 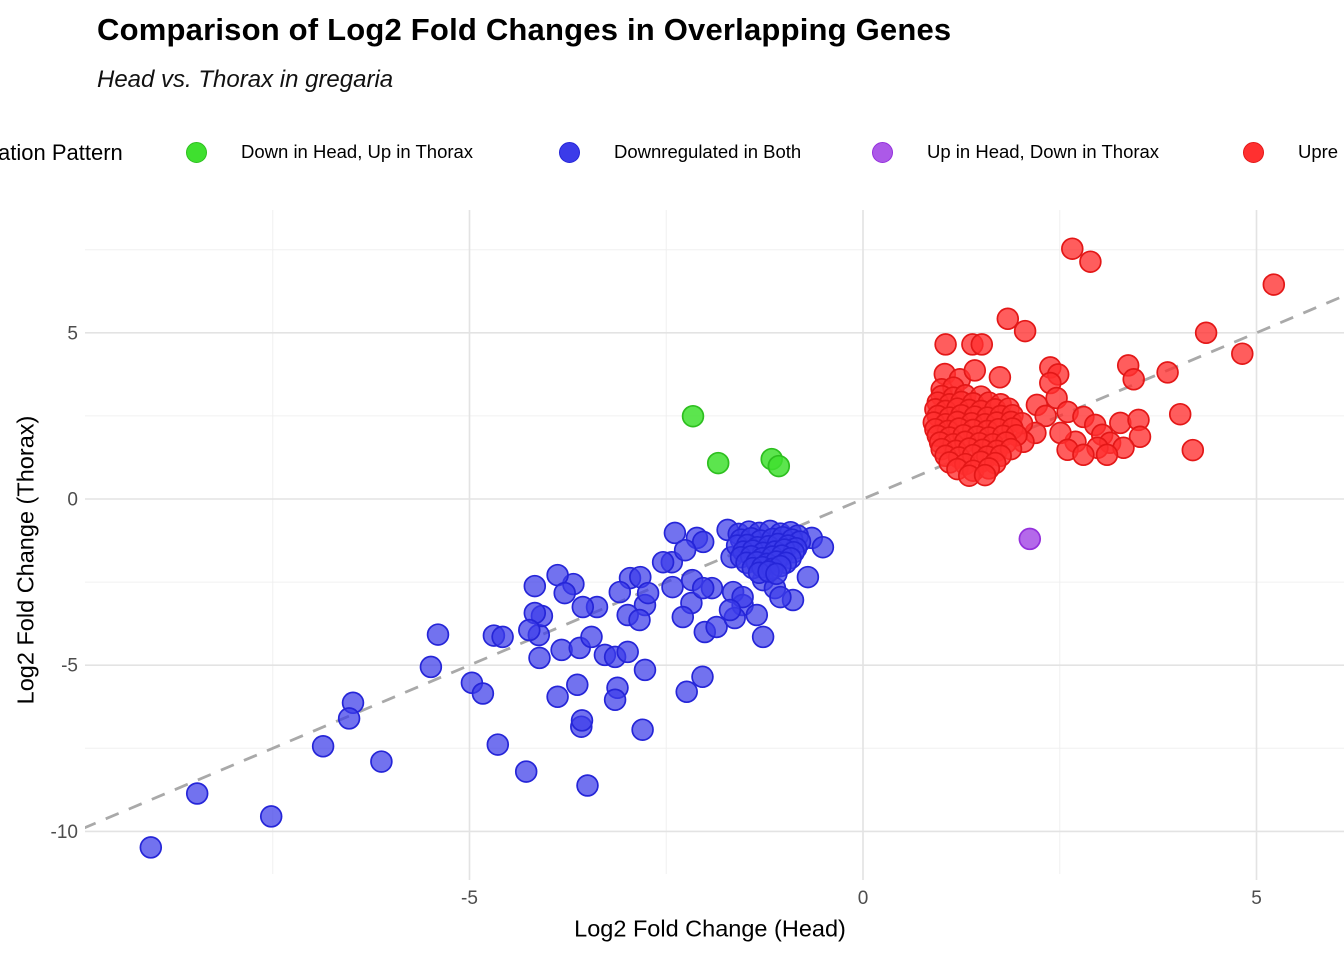 What do you see at coordinates (25, 560) in the screenshot?
I see `y-axis-title: Log2 Fold Change (Thorax)` at bounding box center [25, 560].